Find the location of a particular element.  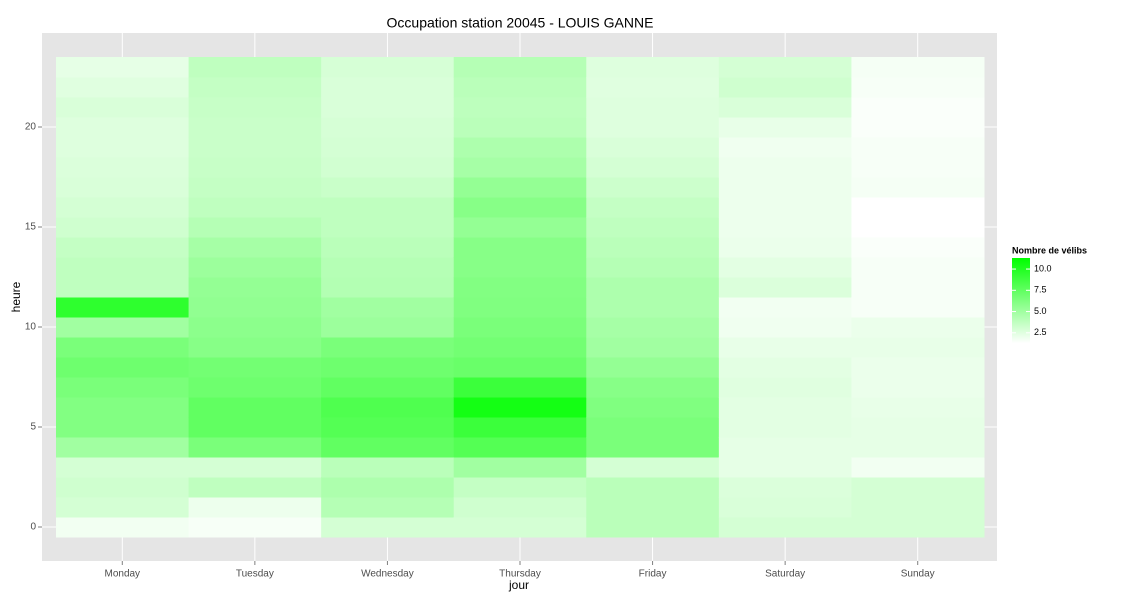

colorbar-label: 5.0 is located at coordinates (1040, 311).